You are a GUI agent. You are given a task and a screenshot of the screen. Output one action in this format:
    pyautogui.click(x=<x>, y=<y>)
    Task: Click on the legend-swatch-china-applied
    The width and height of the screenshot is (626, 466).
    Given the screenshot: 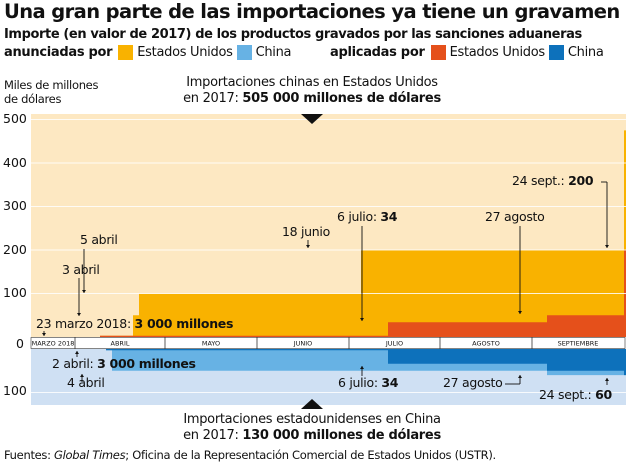 What is the action you would take?
    pyautogui.click(x=556, y=52)
    